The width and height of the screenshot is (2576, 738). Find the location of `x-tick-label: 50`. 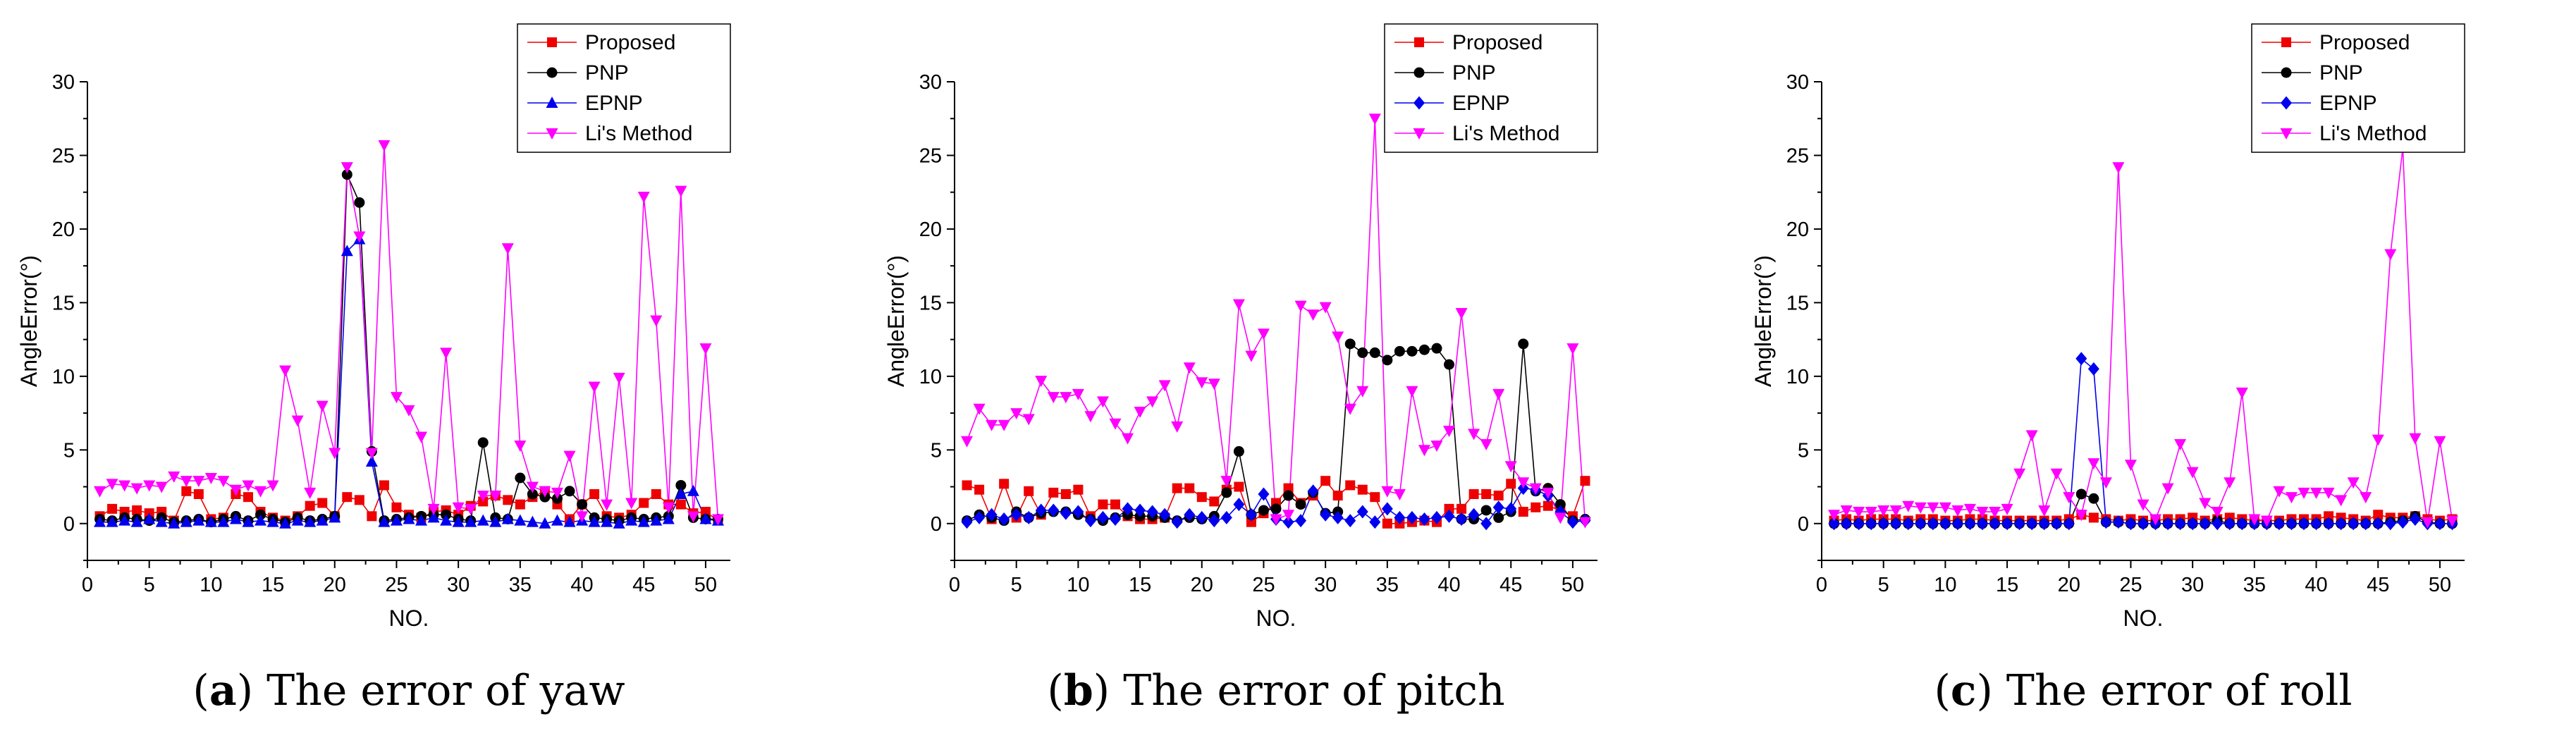

x-tick-label: 50 is located at coordinates (705, 585).